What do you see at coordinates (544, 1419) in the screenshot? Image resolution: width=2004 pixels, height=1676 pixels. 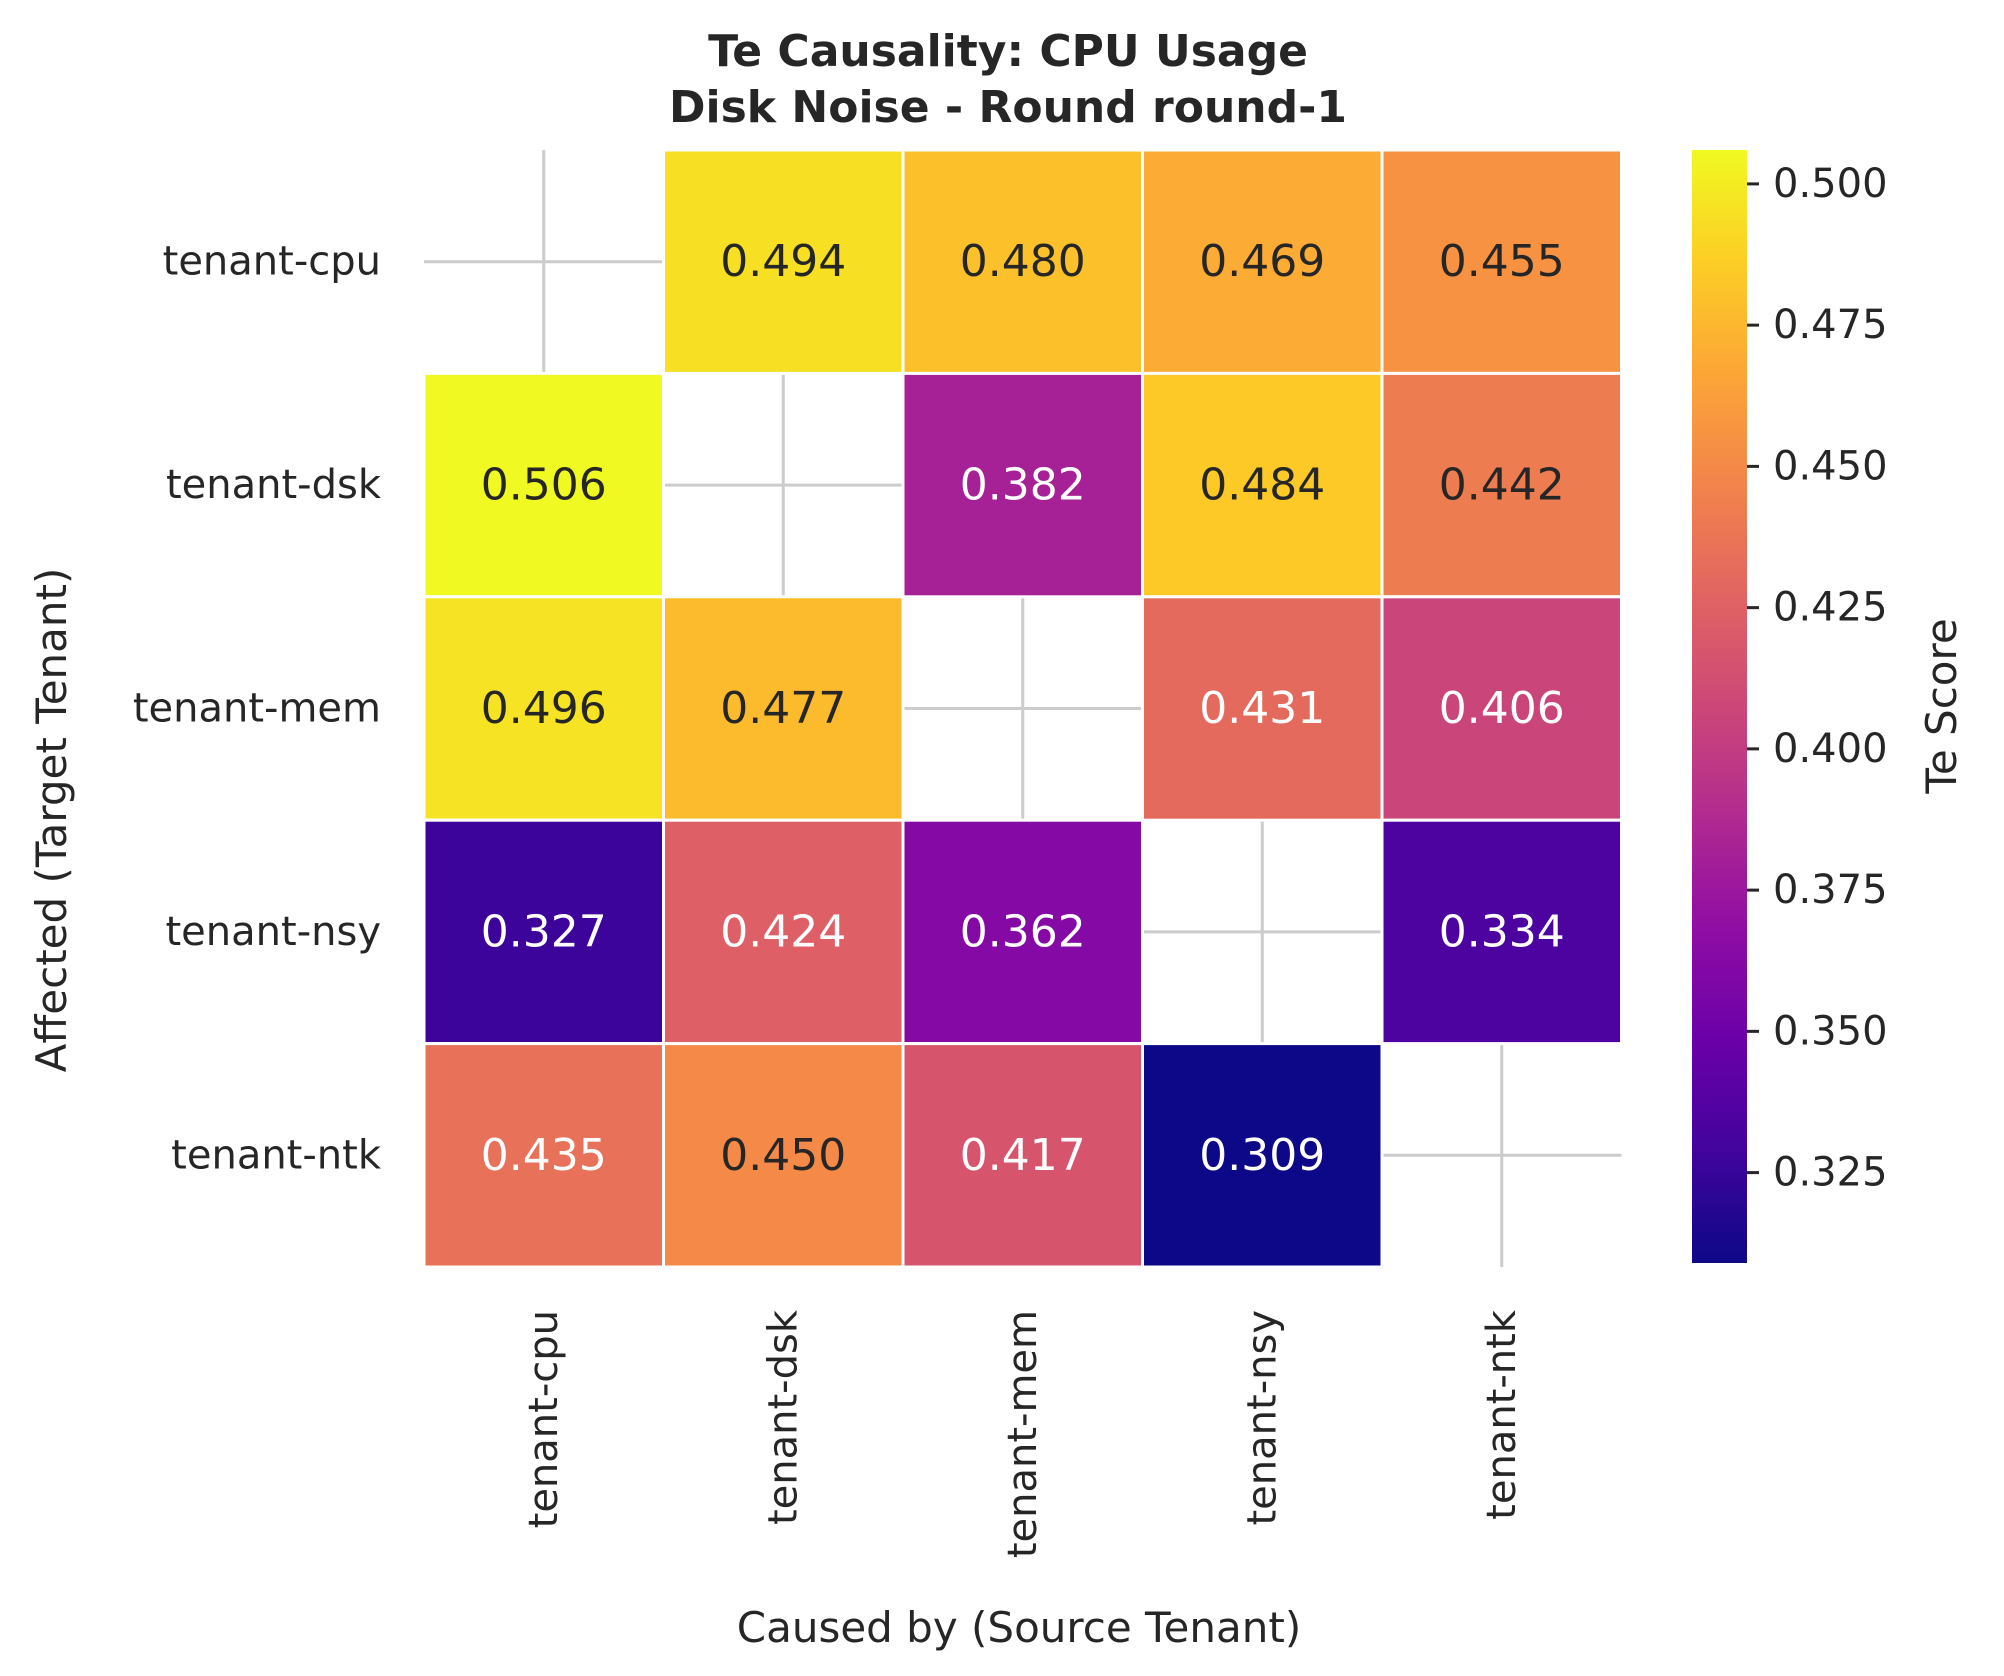 I see `x-tick-label: tenant-cpu` at bounding box center [544, 1419].